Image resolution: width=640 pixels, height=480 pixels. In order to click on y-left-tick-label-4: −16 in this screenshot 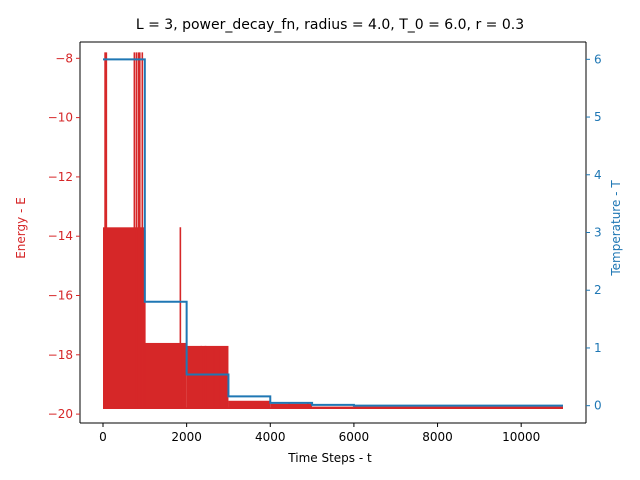, I will do `click(60, 296)`.